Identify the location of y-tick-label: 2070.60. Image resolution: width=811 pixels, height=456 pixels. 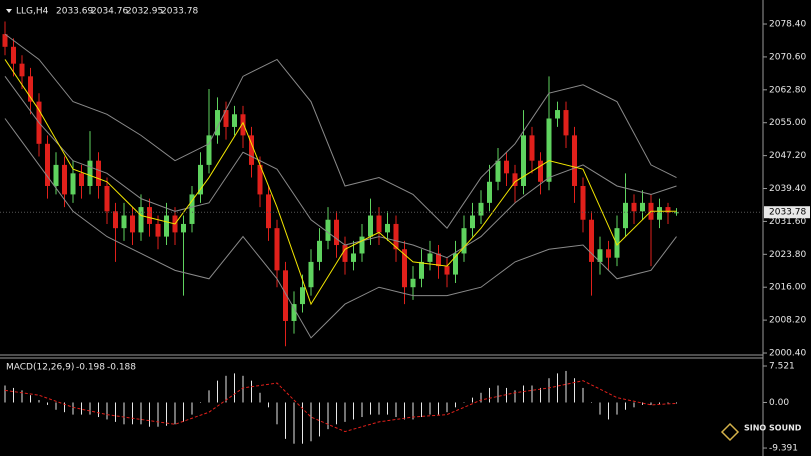
(787, 57).